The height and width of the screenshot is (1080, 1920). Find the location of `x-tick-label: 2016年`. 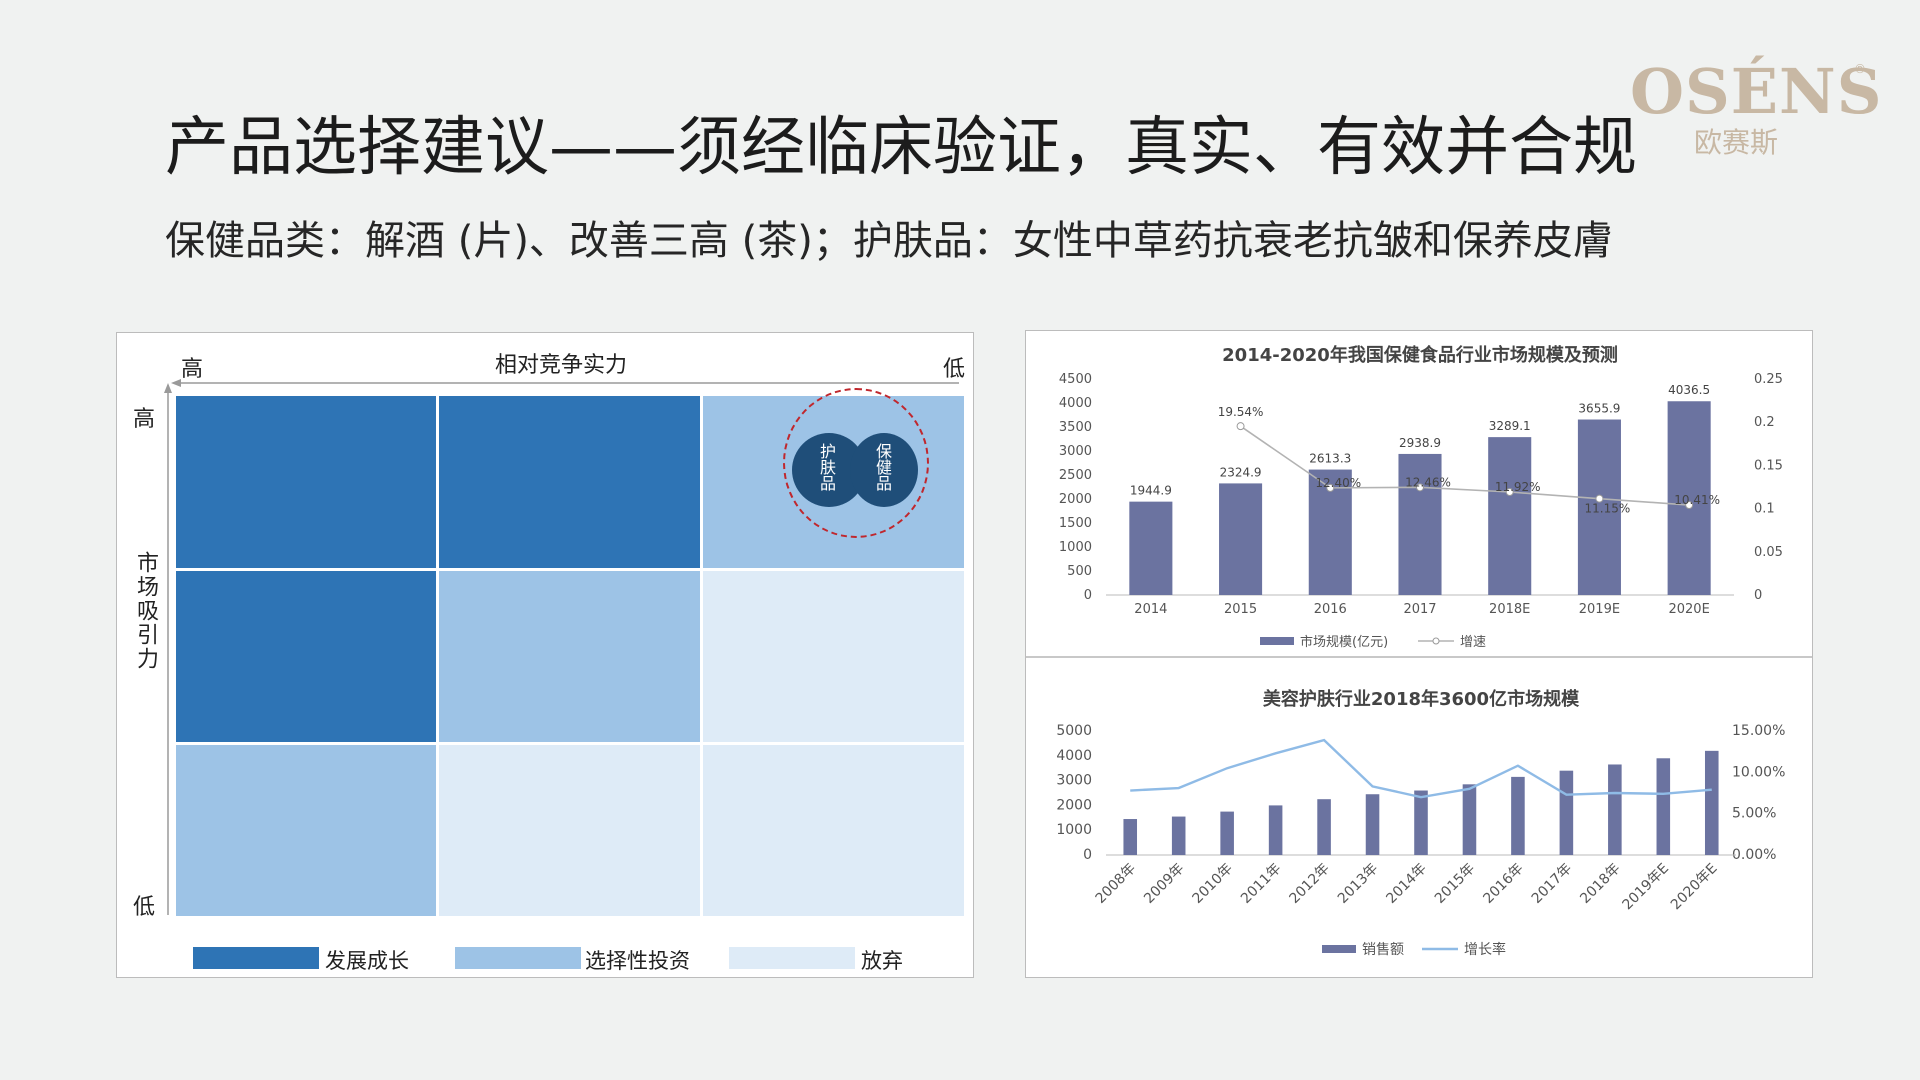

x-tick-label: 2016年 is located at coordinates (1503, 884).